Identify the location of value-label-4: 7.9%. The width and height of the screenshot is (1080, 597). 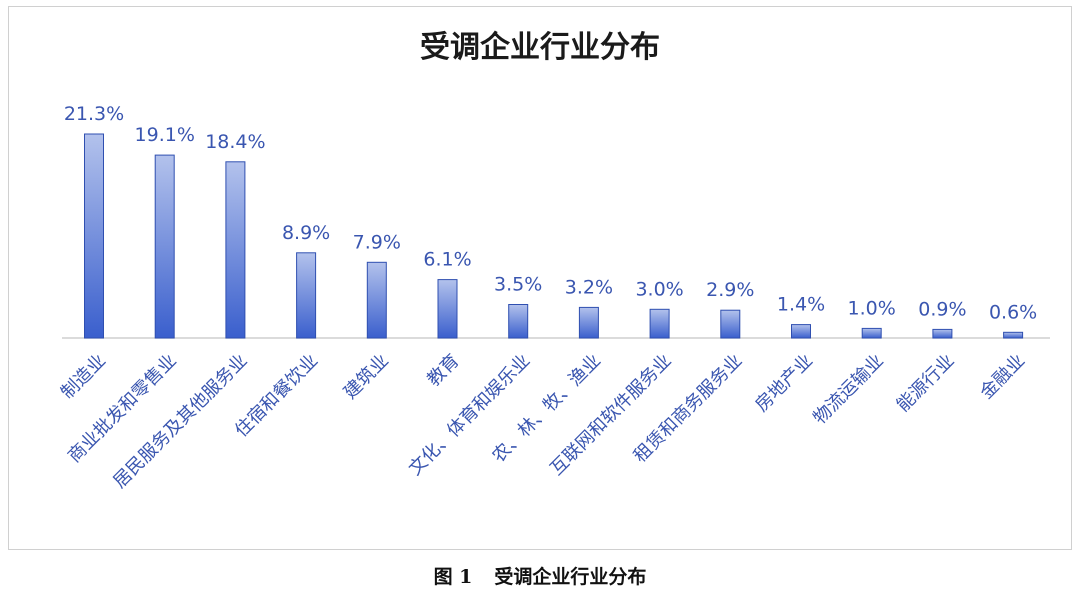
(377, 242).